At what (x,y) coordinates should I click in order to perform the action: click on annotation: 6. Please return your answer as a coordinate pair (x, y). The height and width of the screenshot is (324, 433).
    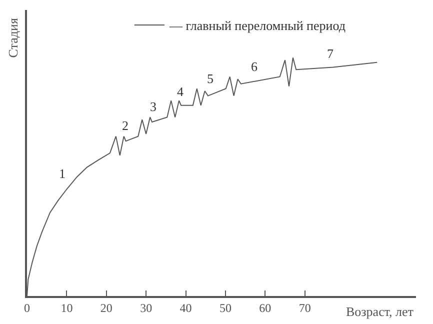
    Looking at the image, I should click on (254, 66).